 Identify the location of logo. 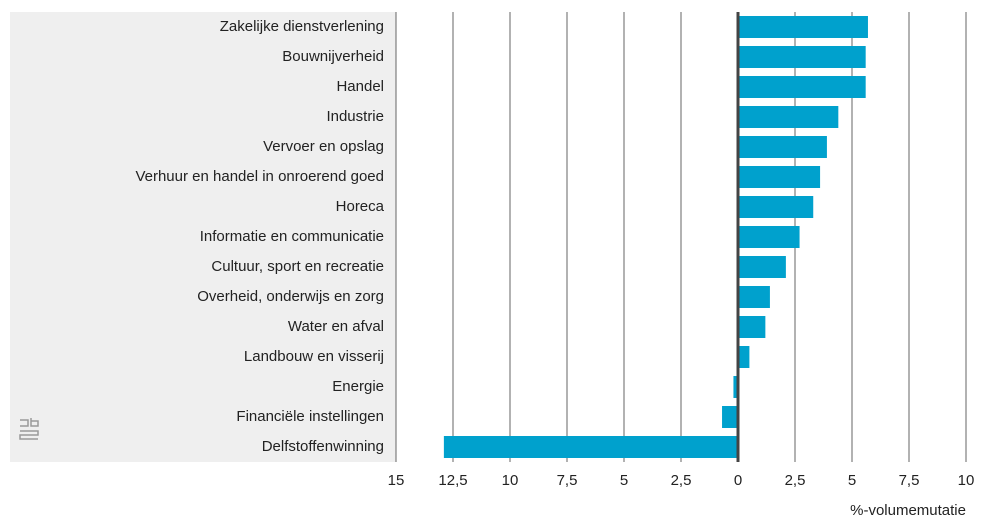
(29, 429).